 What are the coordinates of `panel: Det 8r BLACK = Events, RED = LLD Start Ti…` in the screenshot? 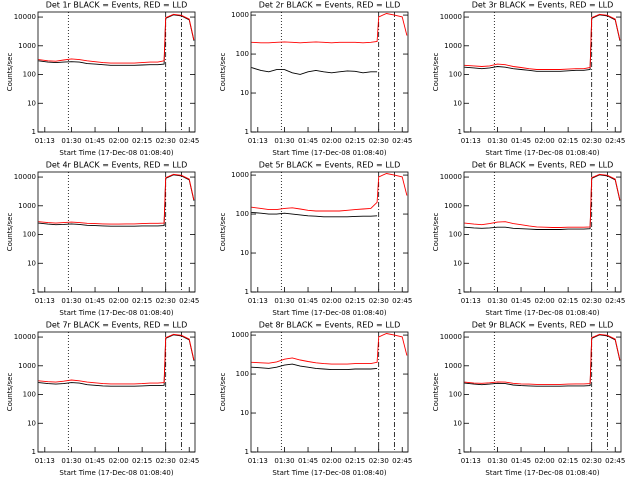 It's located at (315, 399).